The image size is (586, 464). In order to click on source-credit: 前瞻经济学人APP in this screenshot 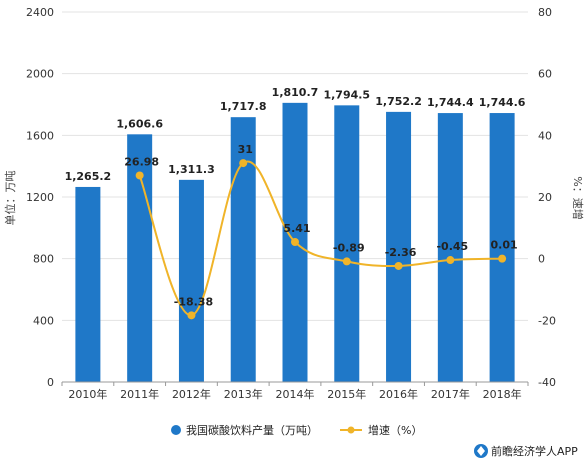, I will do `click(526, 451)`.